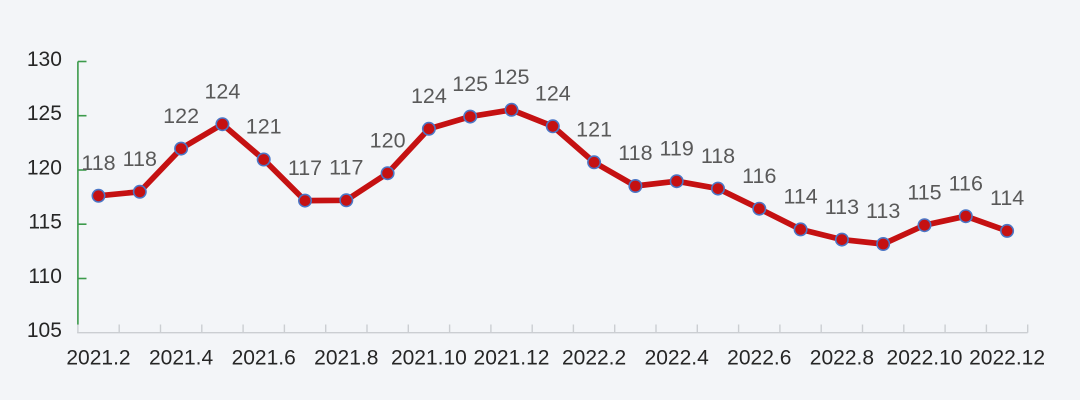 The image size is (1080, 400). What do you see at coordinates (842, 358) in the screenshot?
I see `svg-text: 2022.8` at bounding box center [842, 358].